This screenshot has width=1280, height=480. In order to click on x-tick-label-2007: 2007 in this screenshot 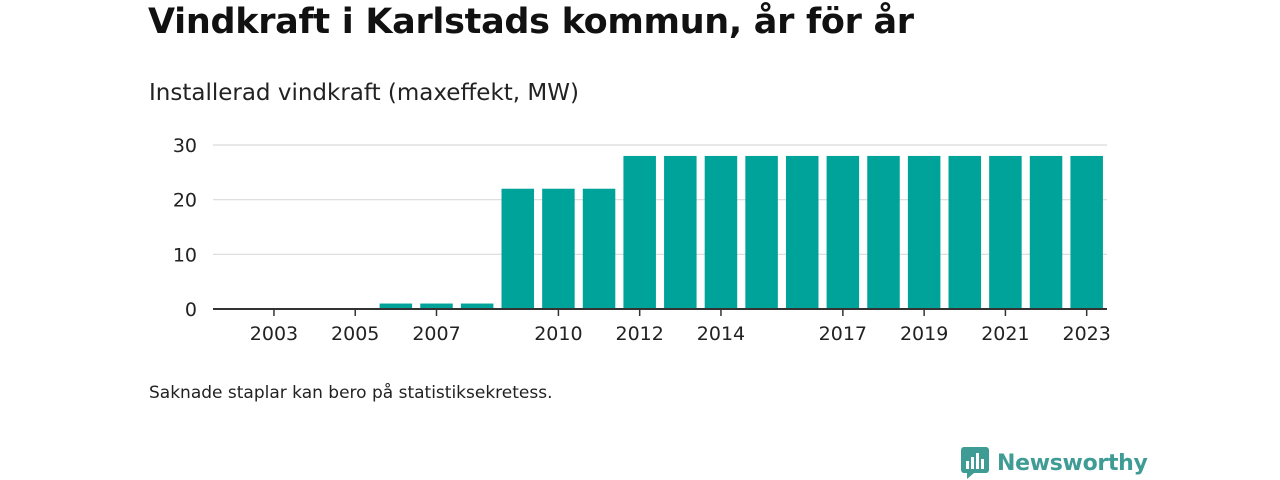, I will do `click(436, 334)`.